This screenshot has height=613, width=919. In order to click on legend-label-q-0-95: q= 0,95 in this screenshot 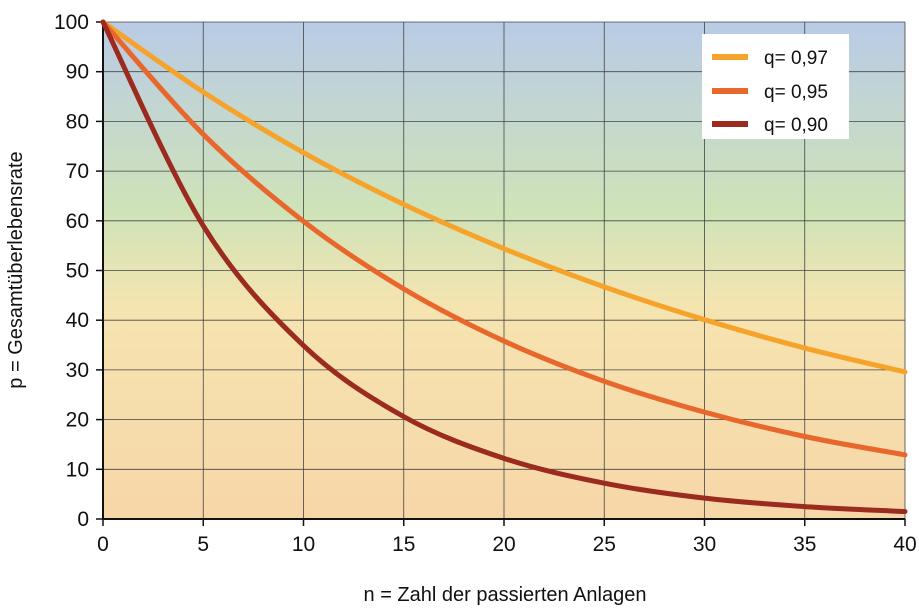, I will do `click(796, 92)`.